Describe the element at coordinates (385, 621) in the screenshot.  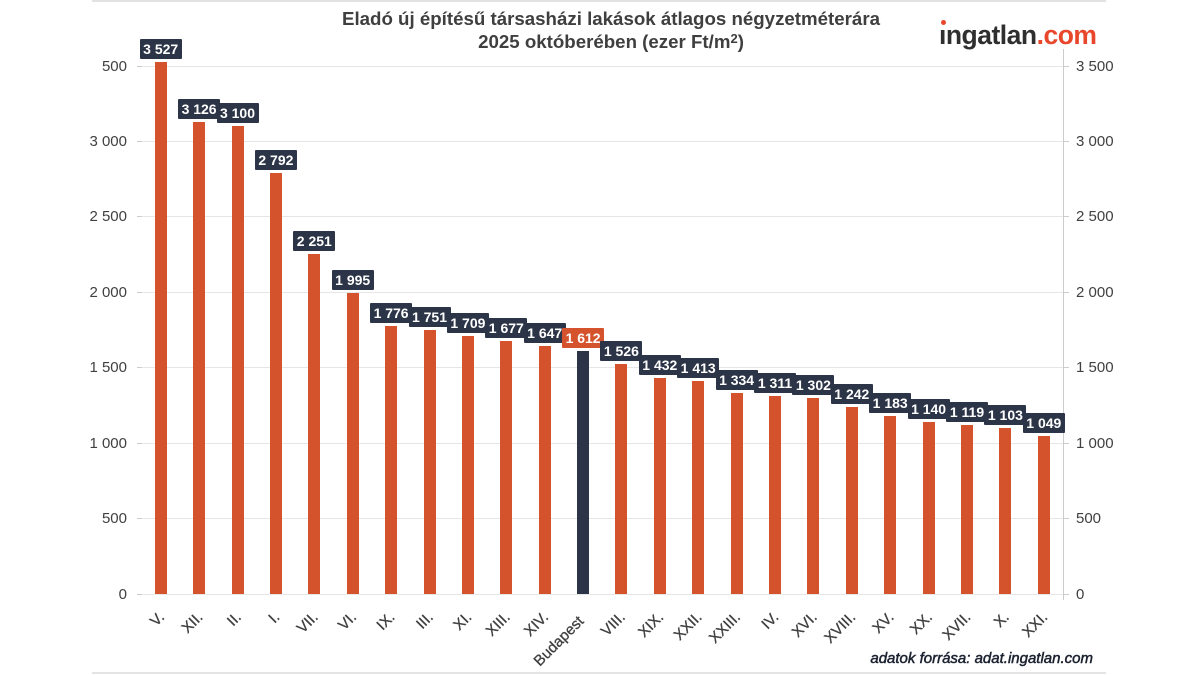
I see `svg-text: IX.` at that location.